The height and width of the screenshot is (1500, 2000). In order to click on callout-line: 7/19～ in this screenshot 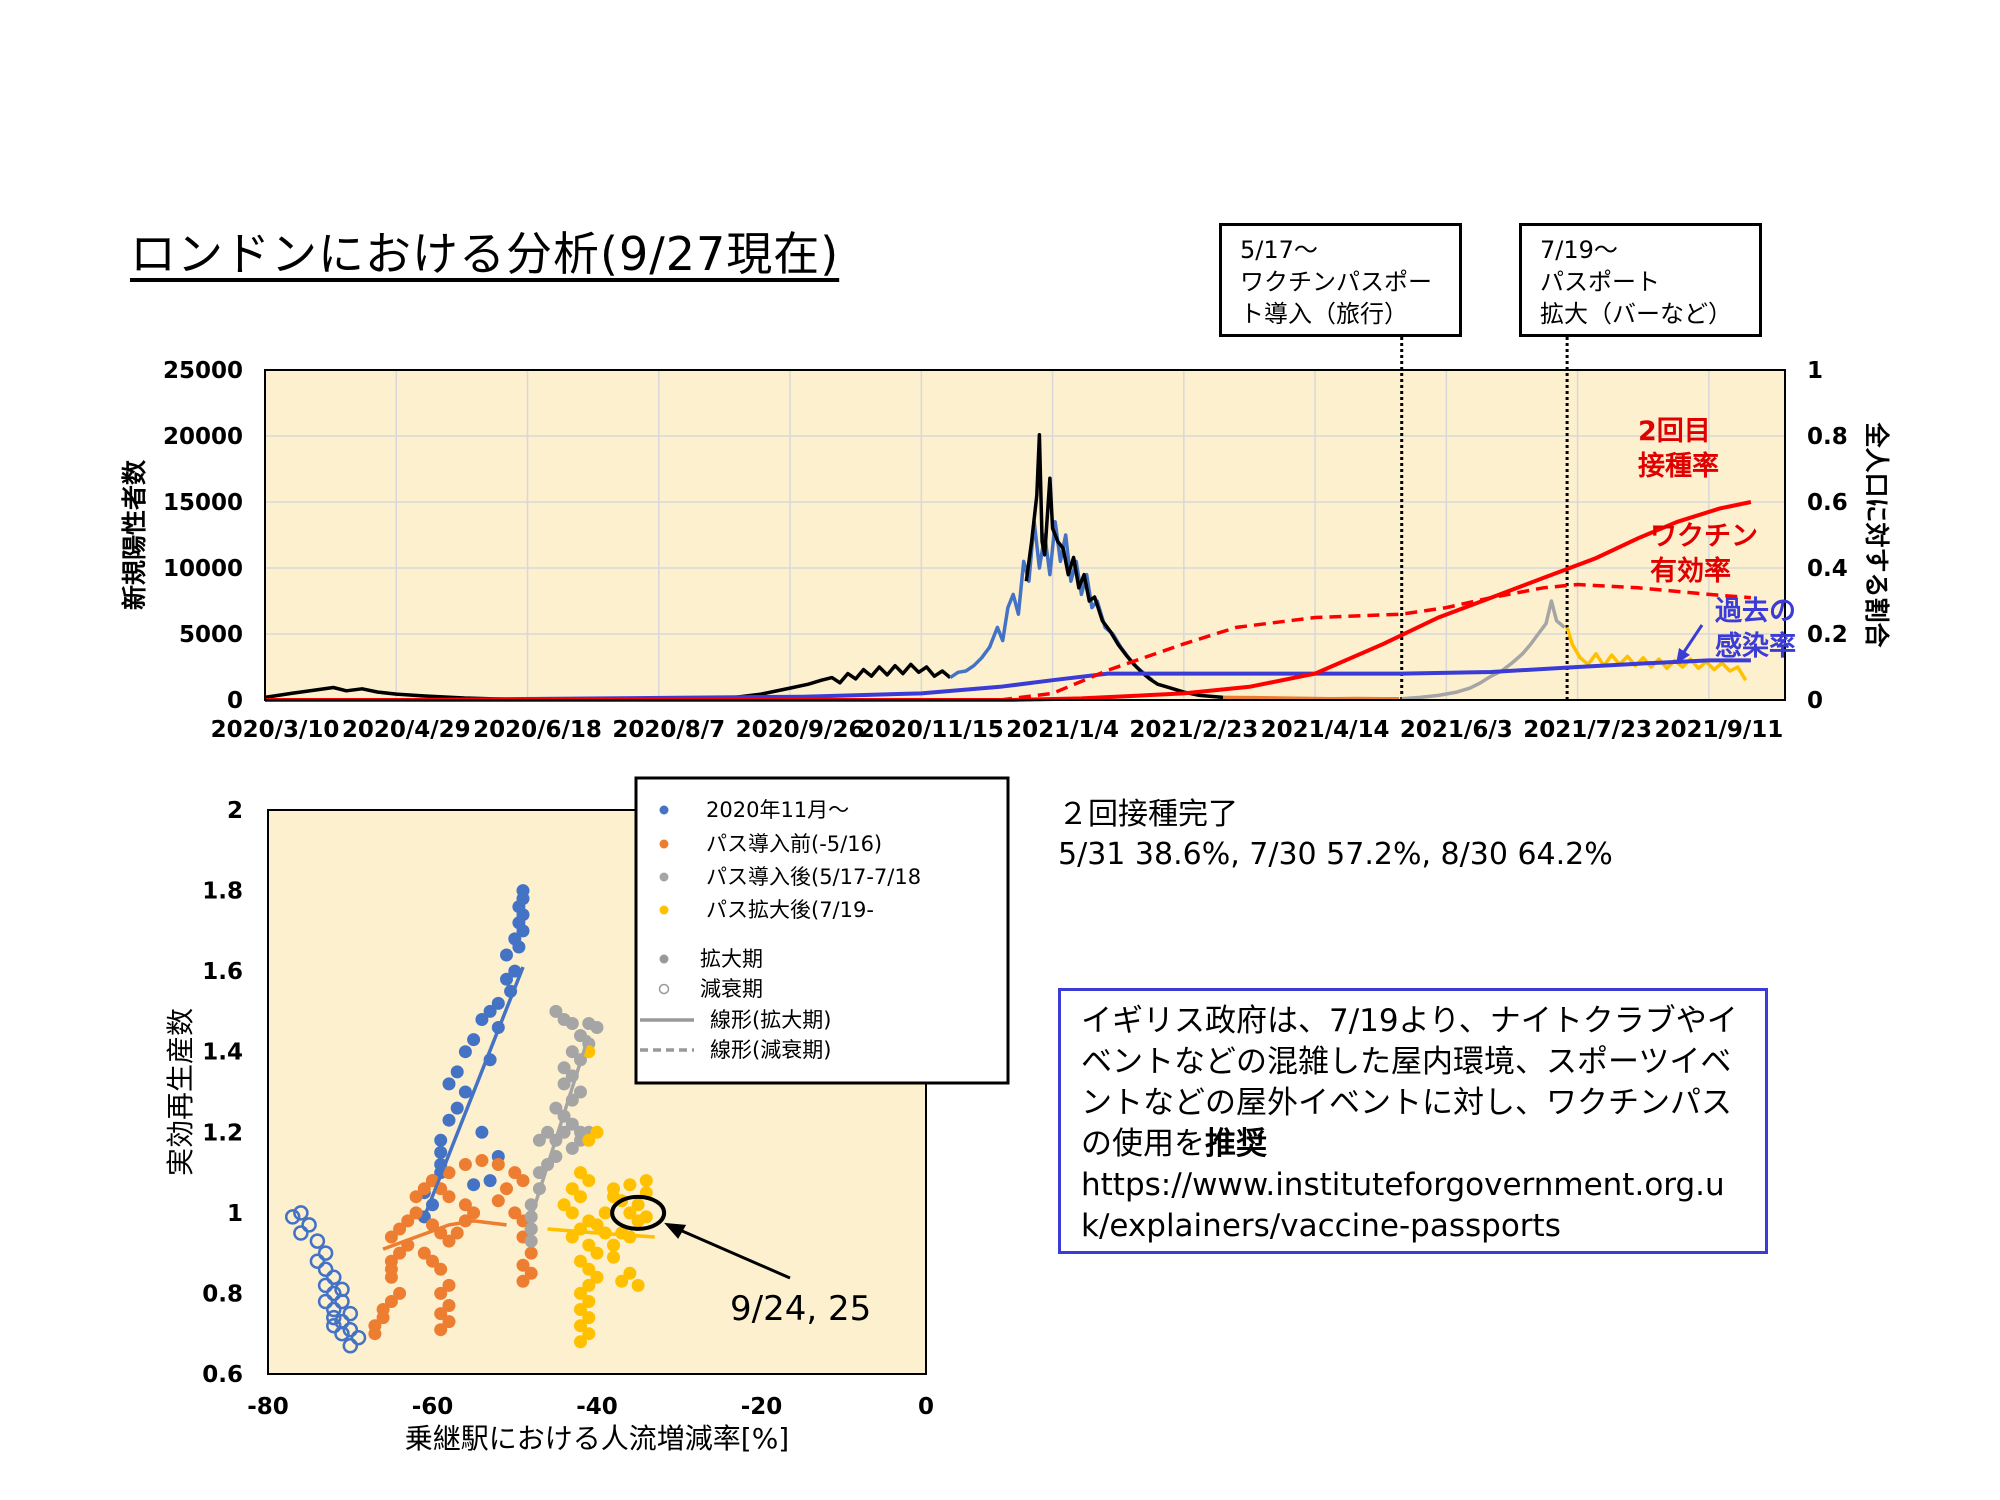, I will do `click(1579, 250)`.